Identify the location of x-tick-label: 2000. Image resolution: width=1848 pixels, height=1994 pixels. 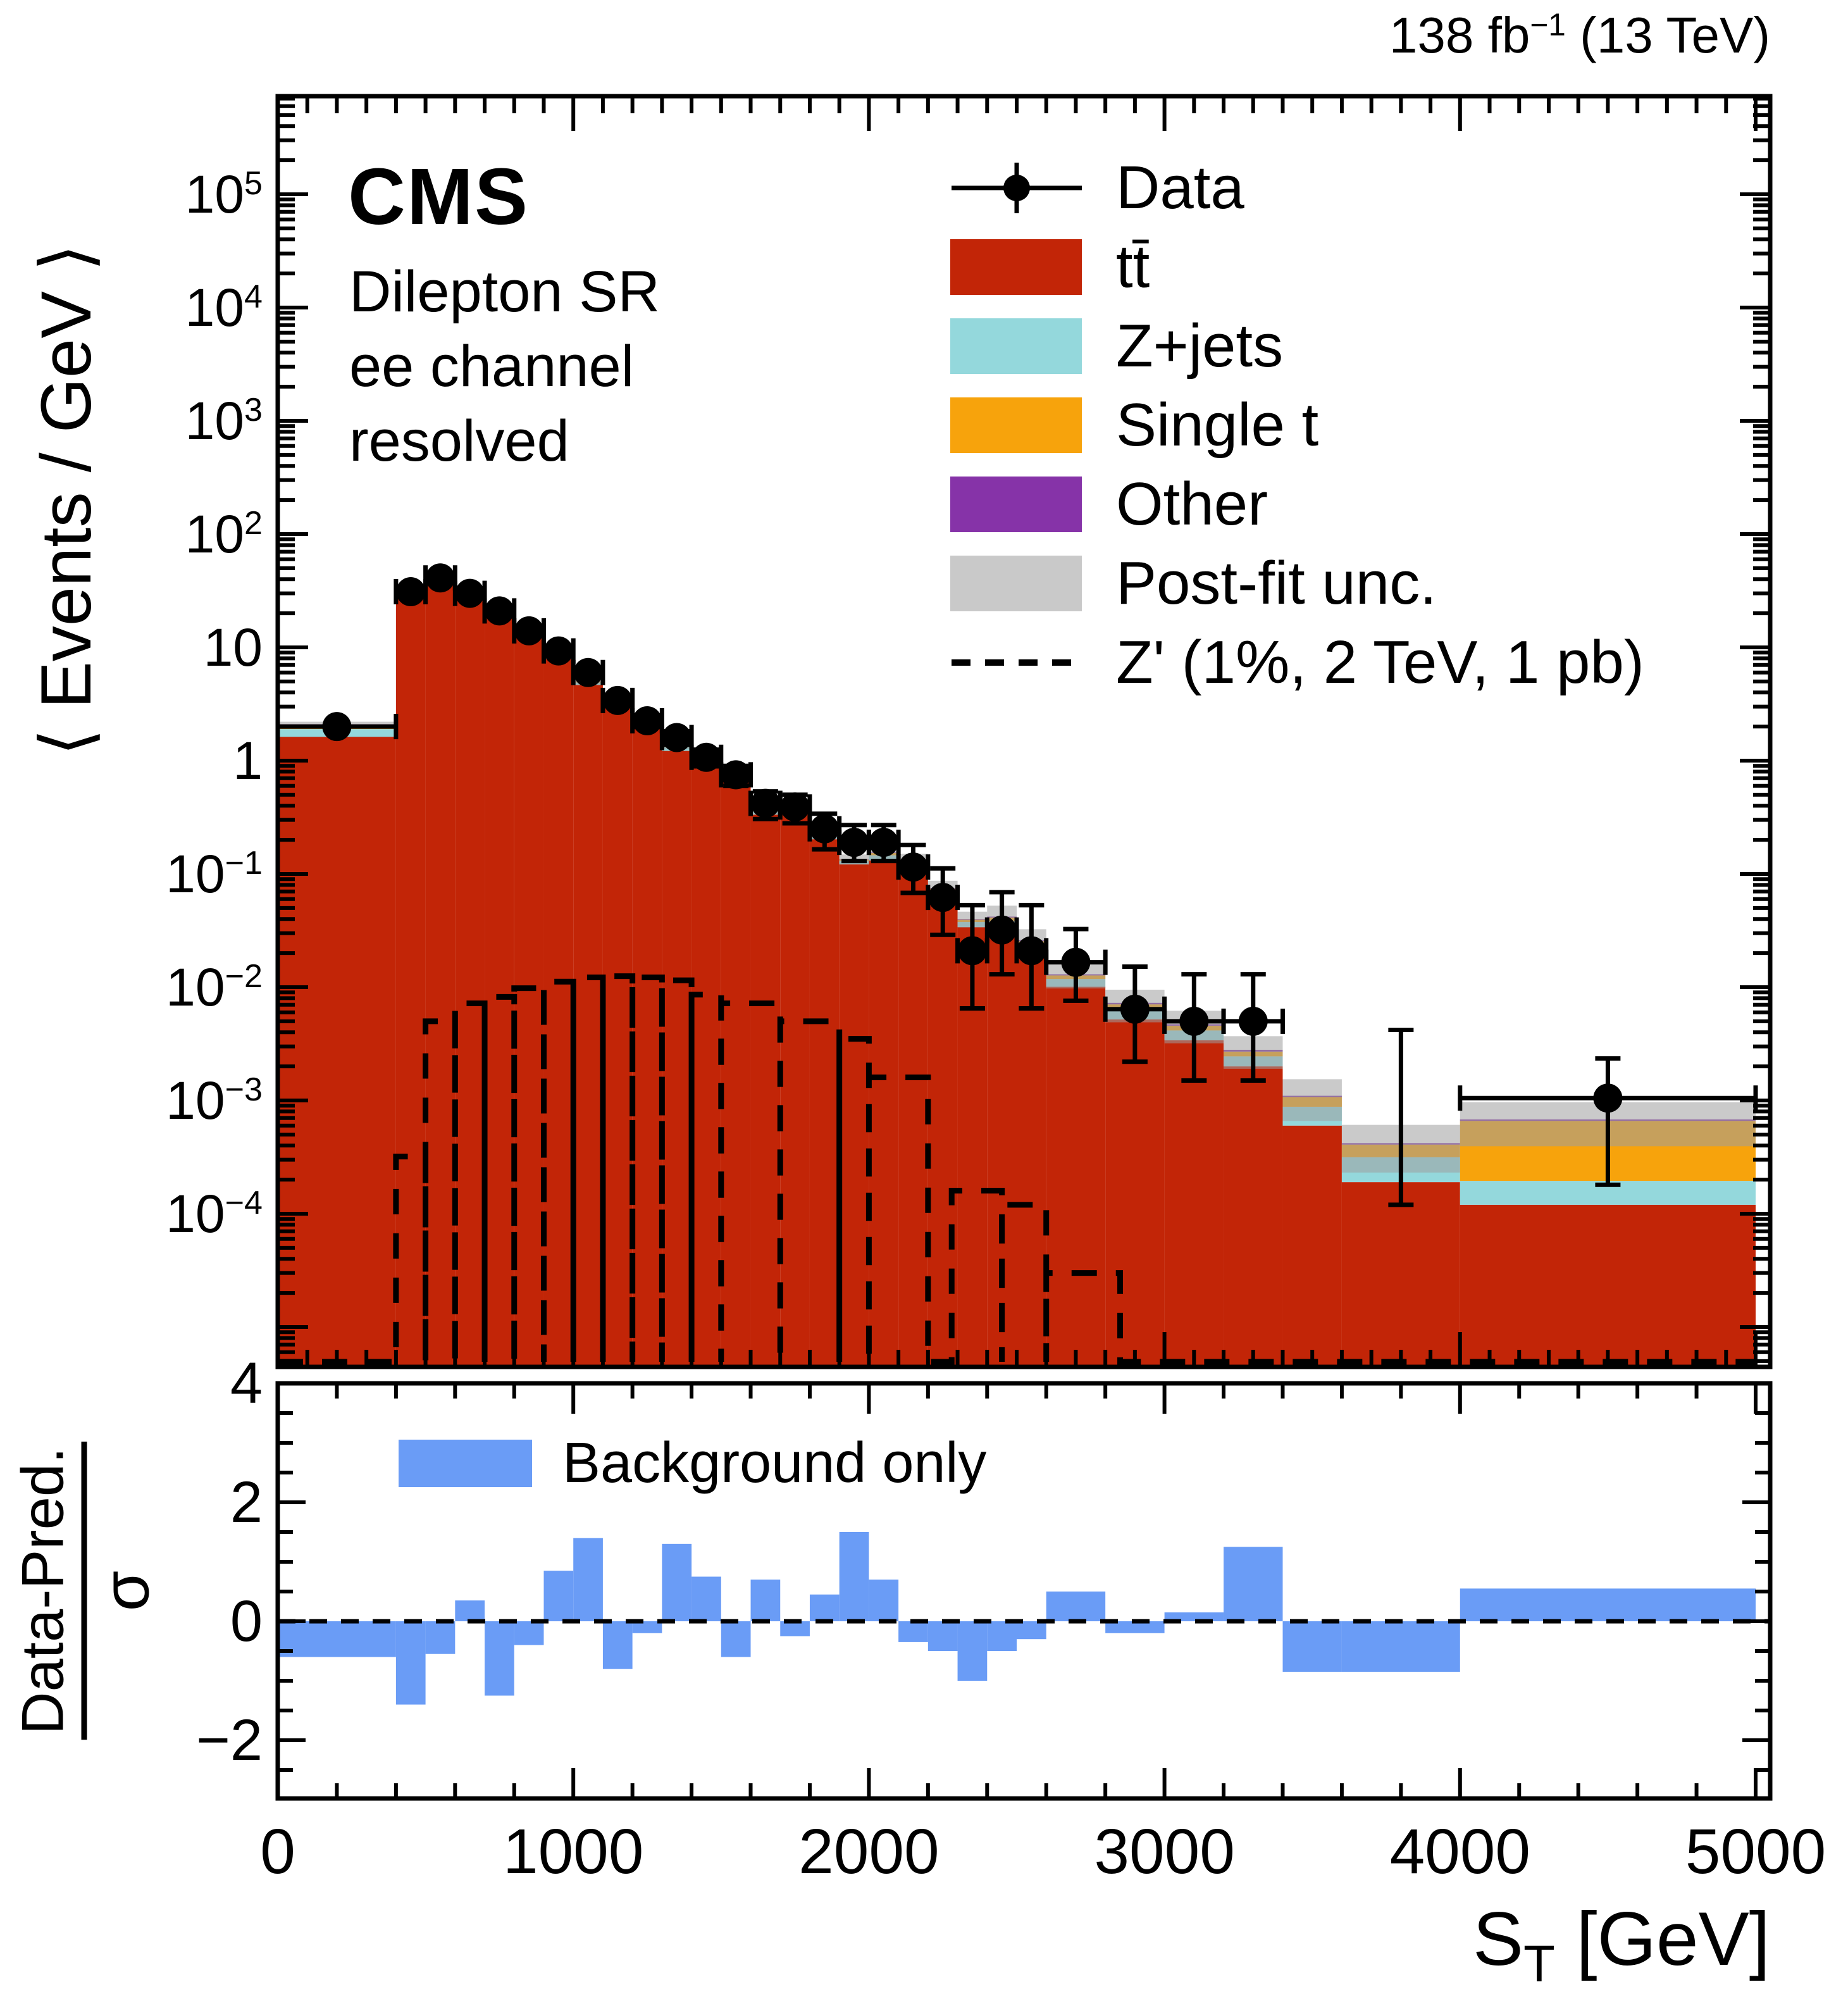
(869, 1851).